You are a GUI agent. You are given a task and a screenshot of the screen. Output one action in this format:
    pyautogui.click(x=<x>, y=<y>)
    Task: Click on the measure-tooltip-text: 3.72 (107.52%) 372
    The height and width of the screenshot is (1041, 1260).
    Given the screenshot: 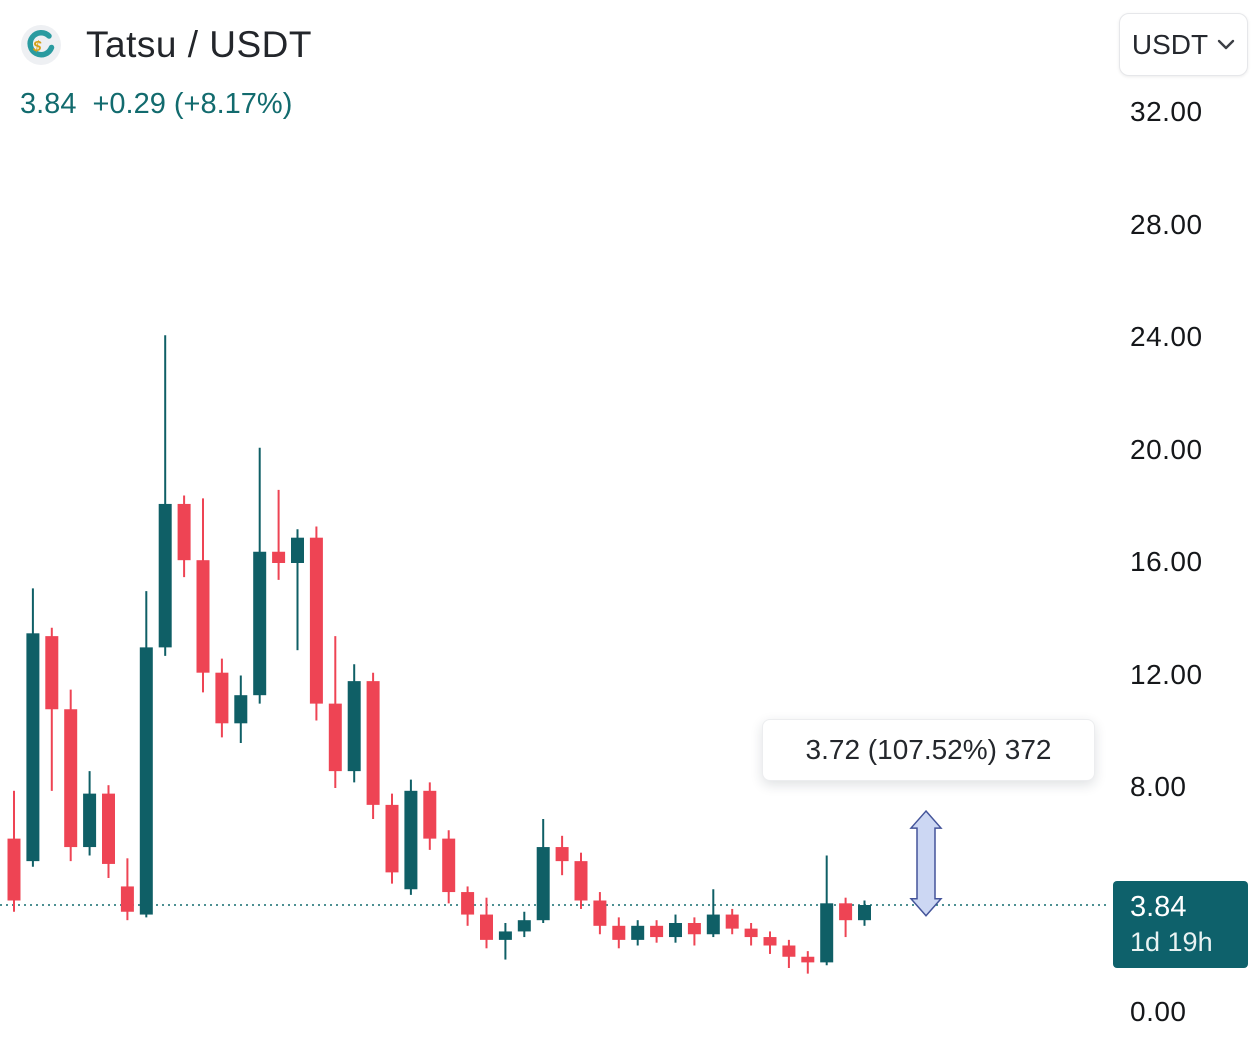 What is the action you would take?
    pyautogui.click(x=928, y=749)
    